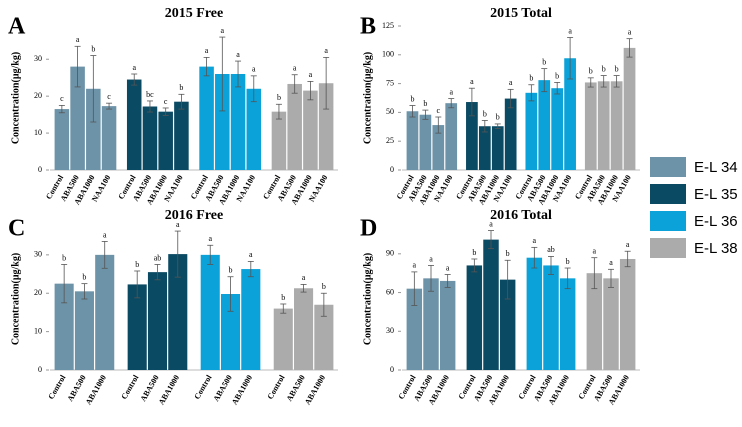  What do you see at coordinates (390, 253) in the screenshot?
I see `y-tick-label: 90` at bounding box center [390, 253].